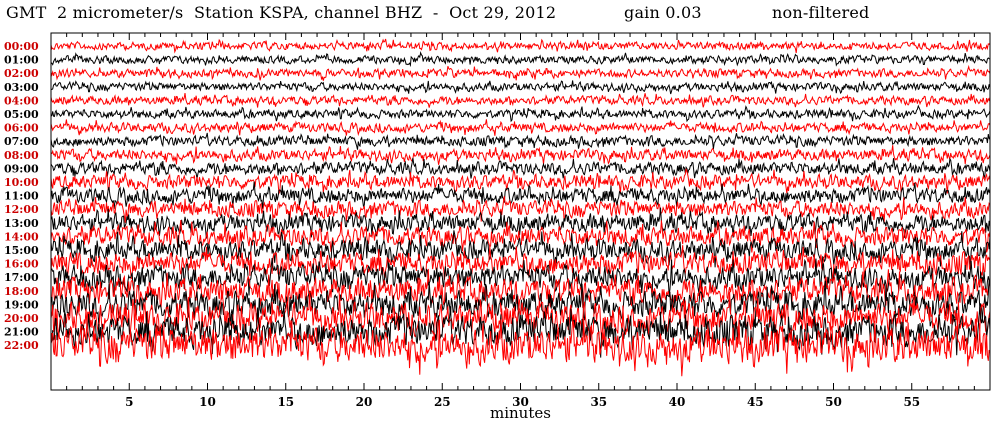 This screenshot has height=425, width=1000. What do you see at coordinates (21, 46) in the screenshot?
I see `hour-label: 00:00` at bounding box center [21, 46].